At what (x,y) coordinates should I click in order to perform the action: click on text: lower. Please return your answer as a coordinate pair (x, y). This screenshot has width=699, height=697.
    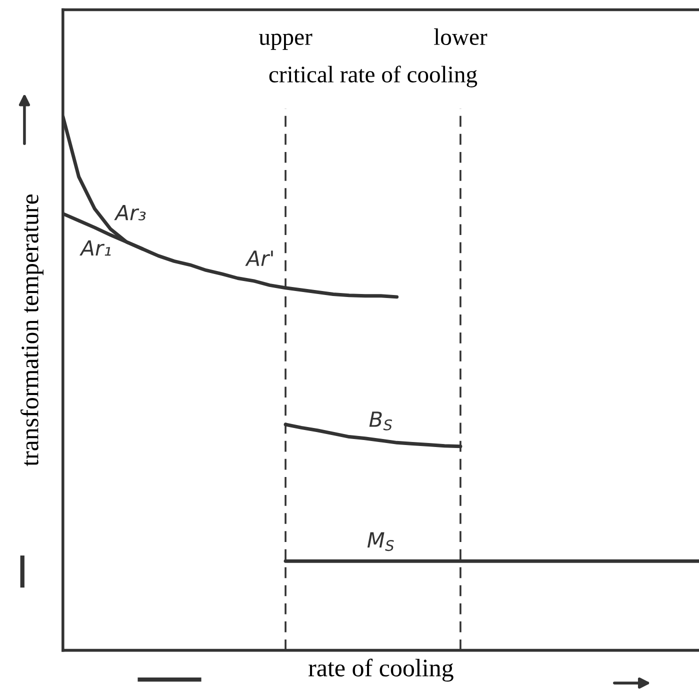
    Looking at the image, I should click on (461, 37).